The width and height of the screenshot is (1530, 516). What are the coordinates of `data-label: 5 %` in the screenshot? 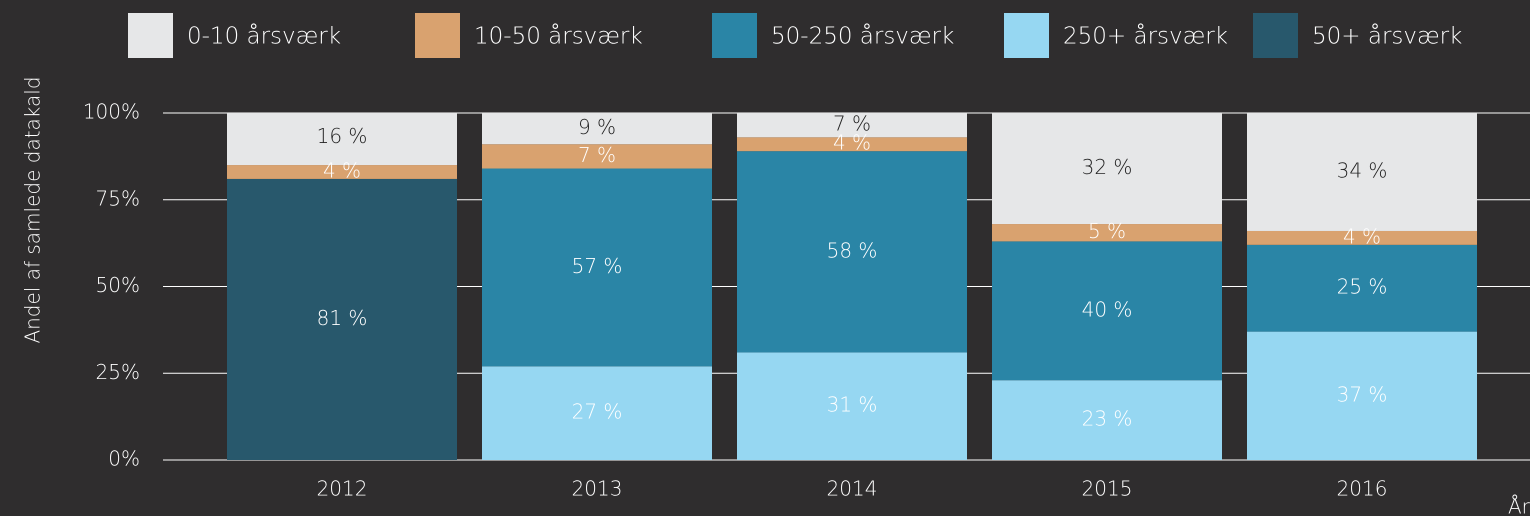 It's located at (1107, 231).